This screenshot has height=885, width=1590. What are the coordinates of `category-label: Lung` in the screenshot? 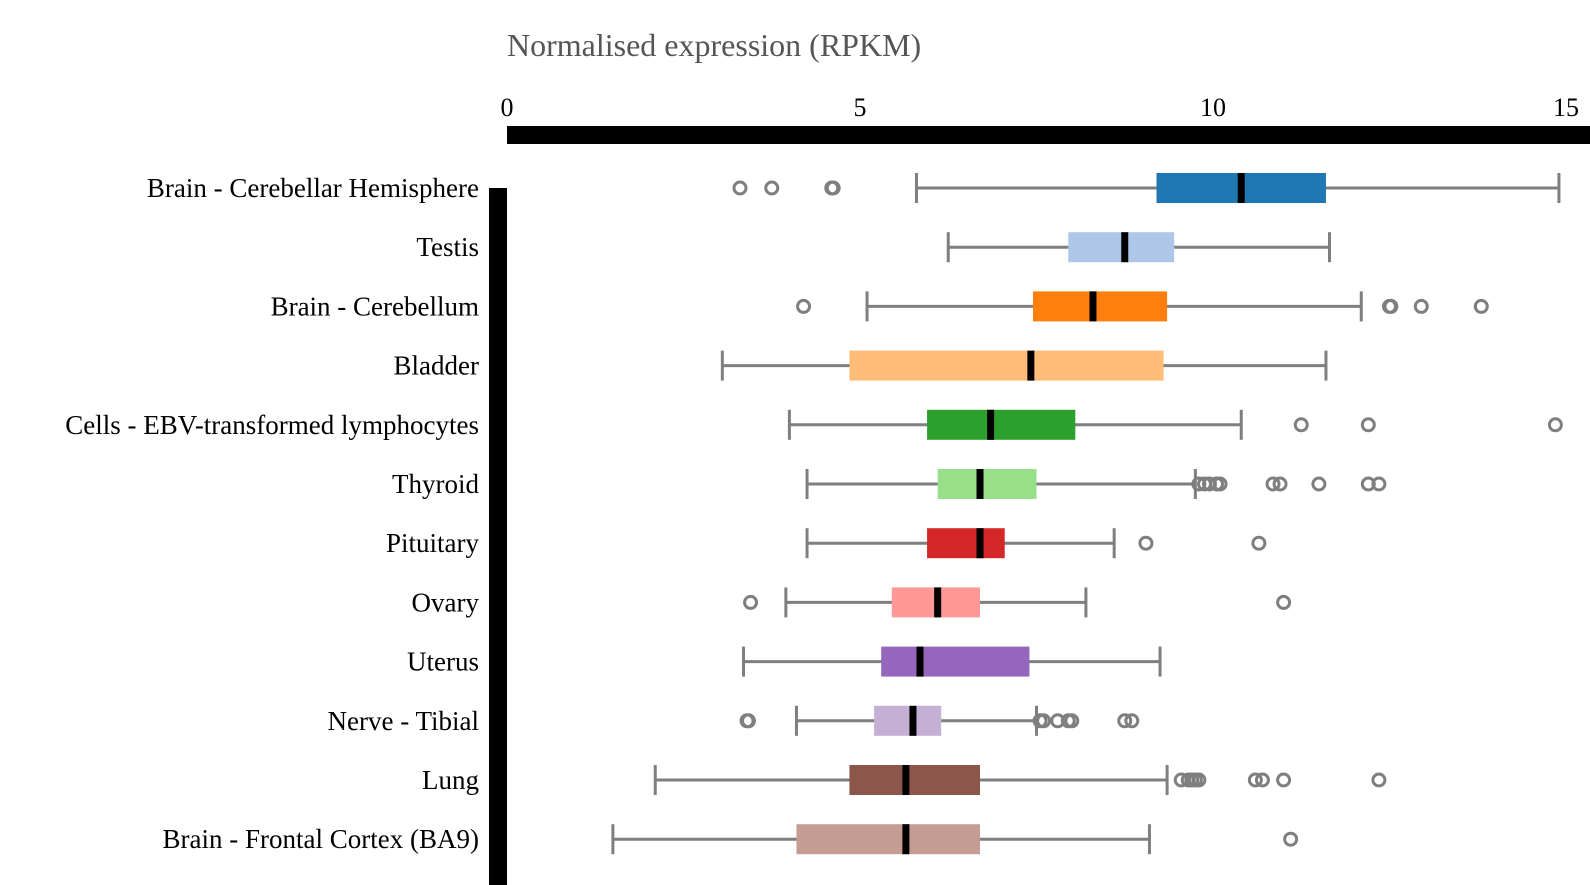 It's located at (450, 780).